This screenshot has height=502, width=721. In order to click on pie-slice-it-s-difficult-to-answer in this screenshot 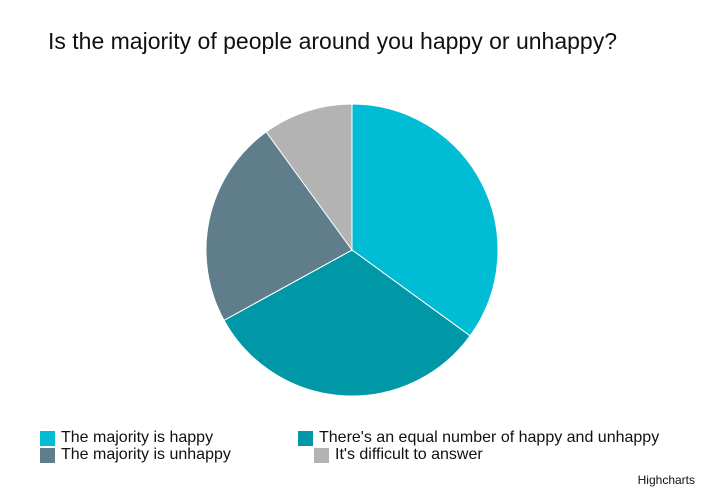, I will do `click(309, 177)`.